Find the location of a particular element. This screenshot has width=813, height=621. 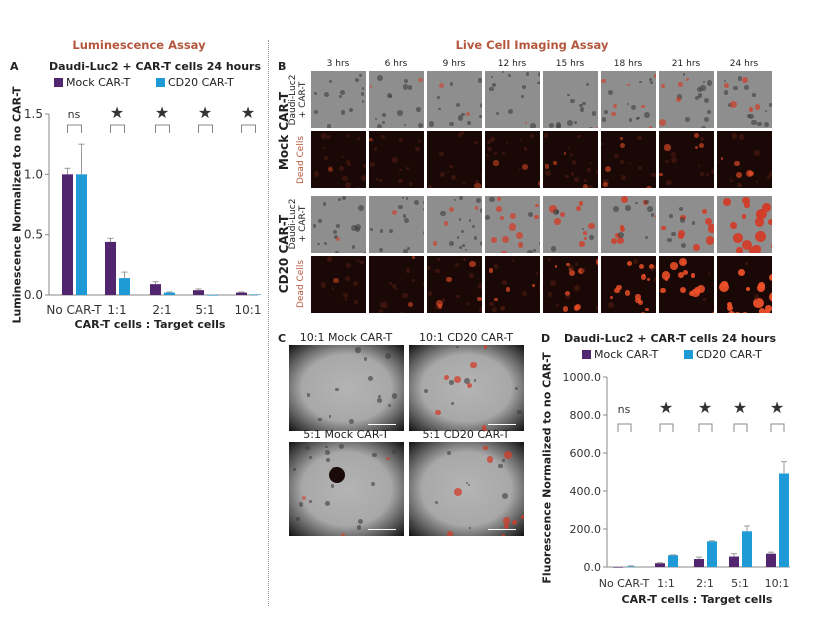

image-label: 5:1 CD20 CAR-T is located at coordinates (466, 434).